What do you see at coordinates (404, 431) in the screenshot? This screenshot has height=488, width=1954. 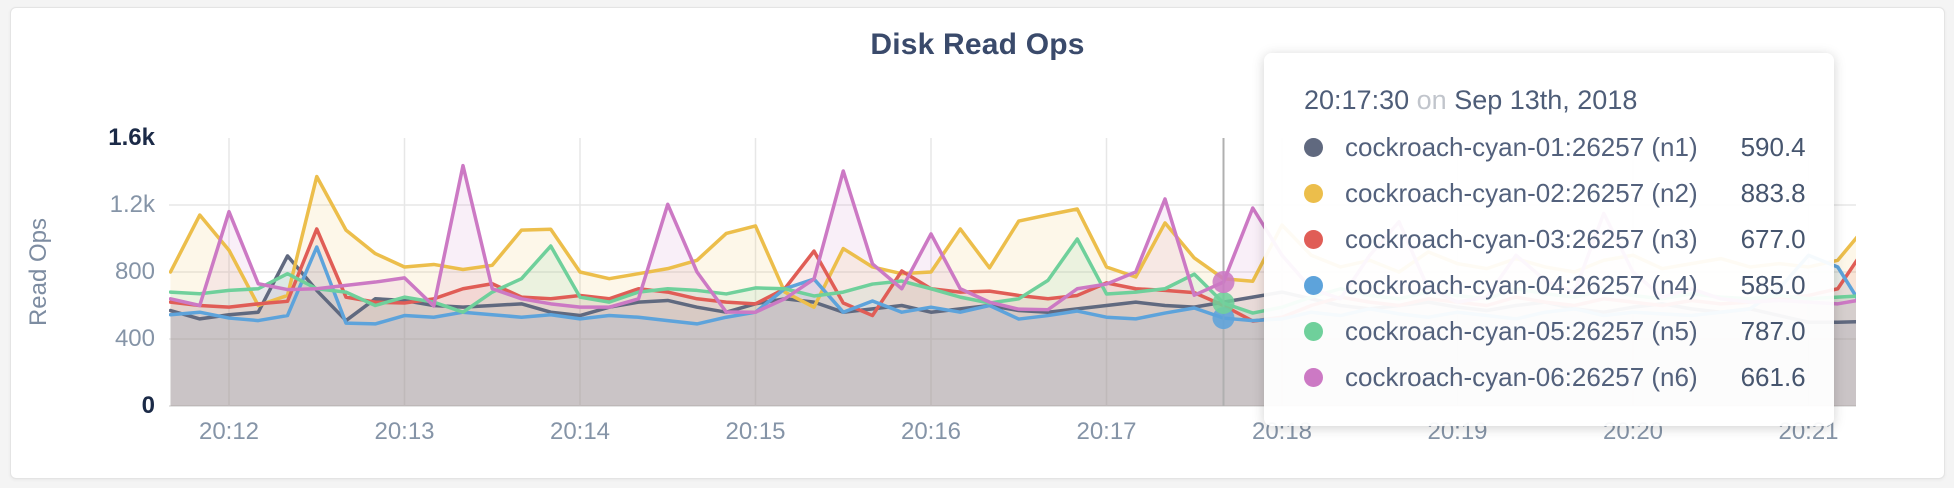 I see `x-tick-label: 20:13` at bounding box center [404, 431].